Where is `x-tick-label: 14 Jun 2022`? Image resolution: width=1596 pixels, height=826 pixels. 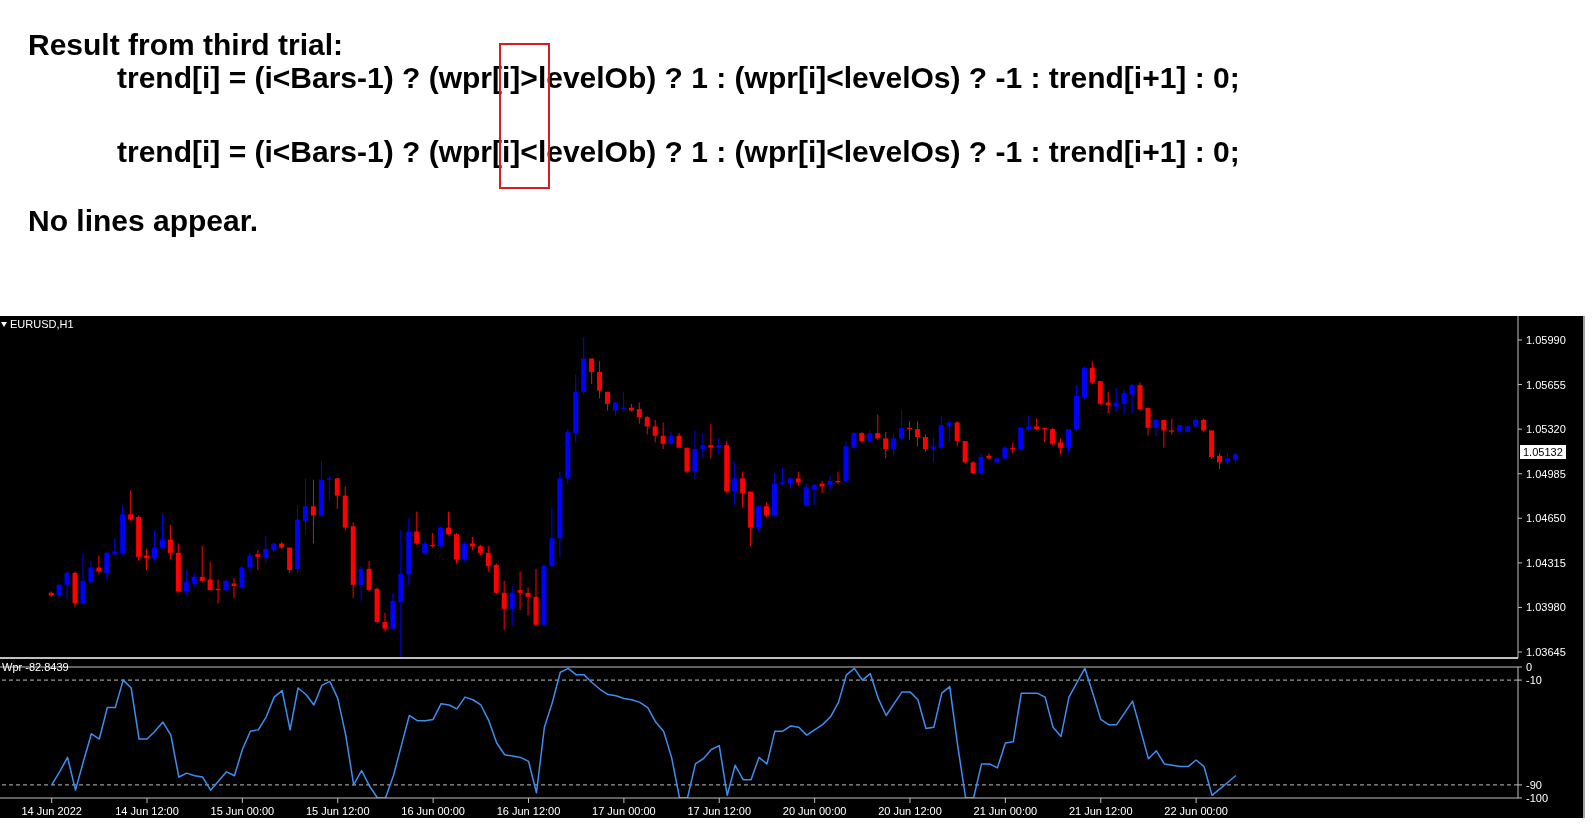 x-tick-label: 14 Jun 2022 is located at coordinates (51, 811).